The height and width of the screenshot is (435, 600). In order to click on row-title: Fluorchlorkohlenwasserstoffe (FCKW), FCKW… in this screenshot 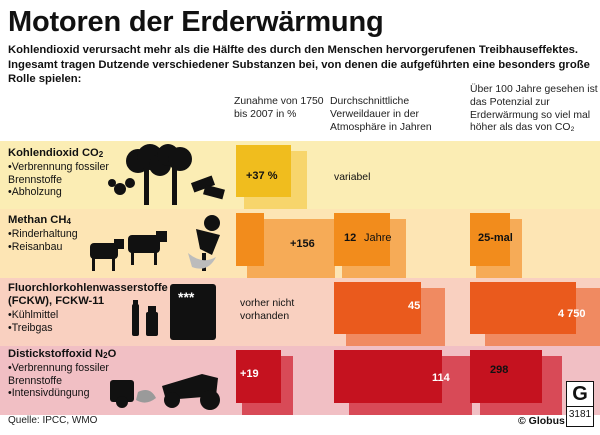, I will do `click(88, 294)`.